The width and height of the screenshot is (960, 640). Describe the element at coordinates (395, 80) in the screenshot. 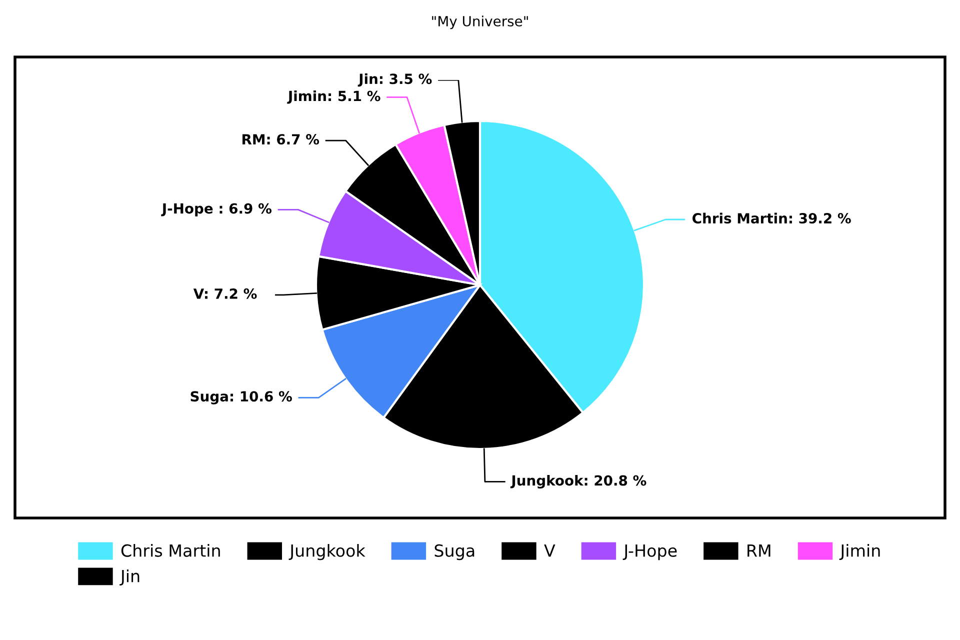

I see `data-label: Jin: 3.5 %` at that location.